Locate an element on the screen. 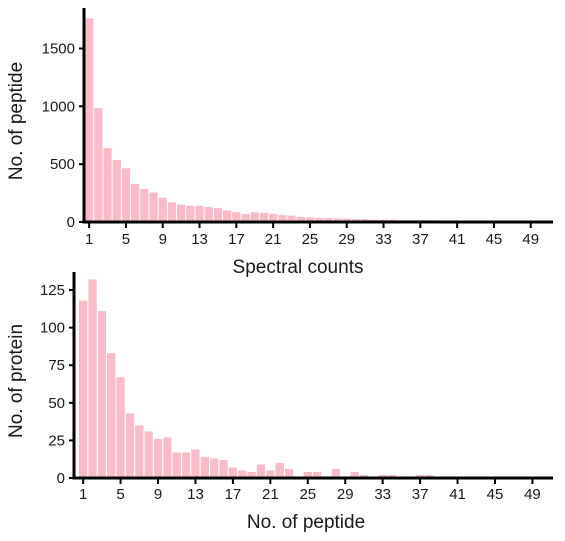 The width and height of the screenshot is (565, 541). x-tick-label: 29 is located at coordinates (345, 494).